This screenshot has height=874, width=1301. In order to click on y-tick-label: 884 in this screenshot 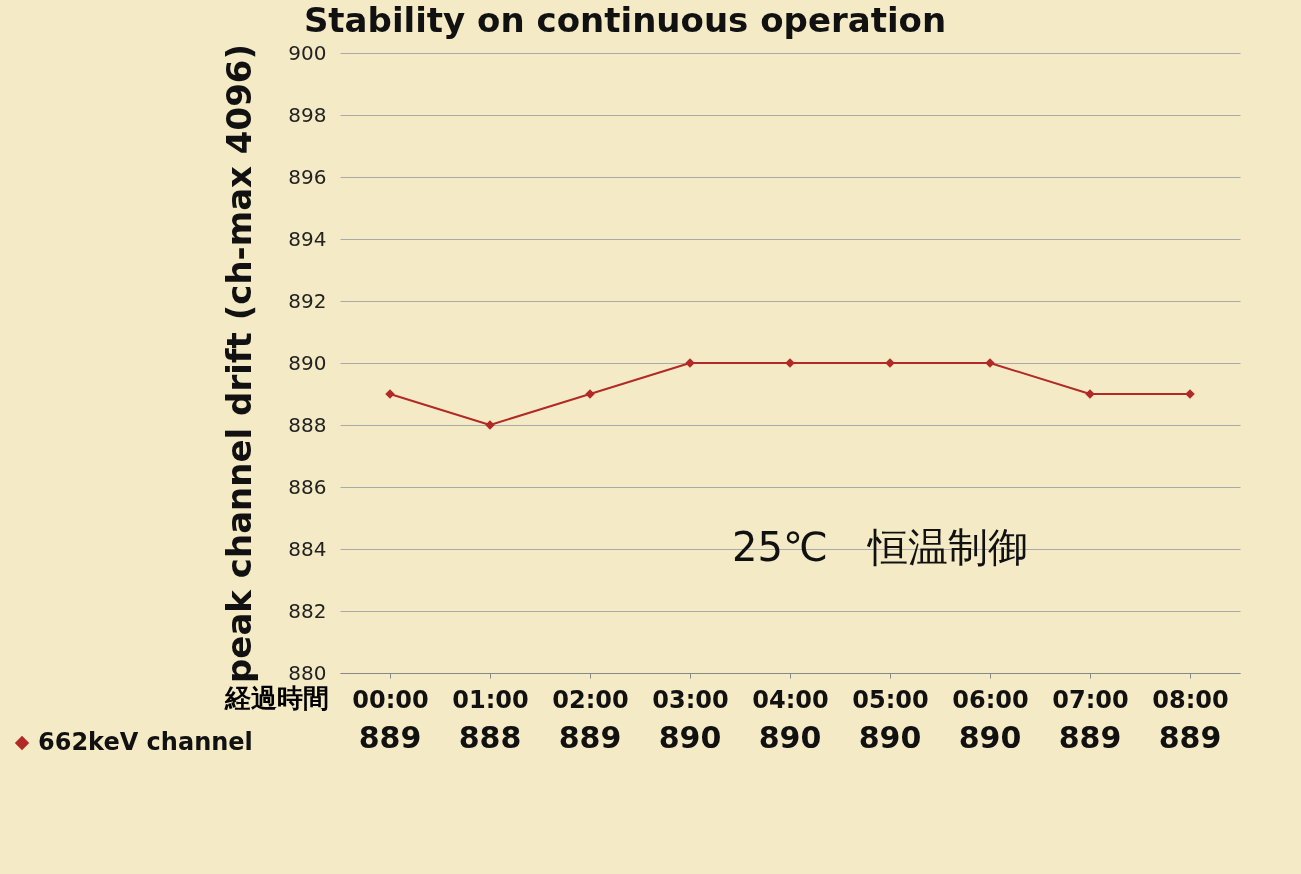, I will do `click(307, 548)`.